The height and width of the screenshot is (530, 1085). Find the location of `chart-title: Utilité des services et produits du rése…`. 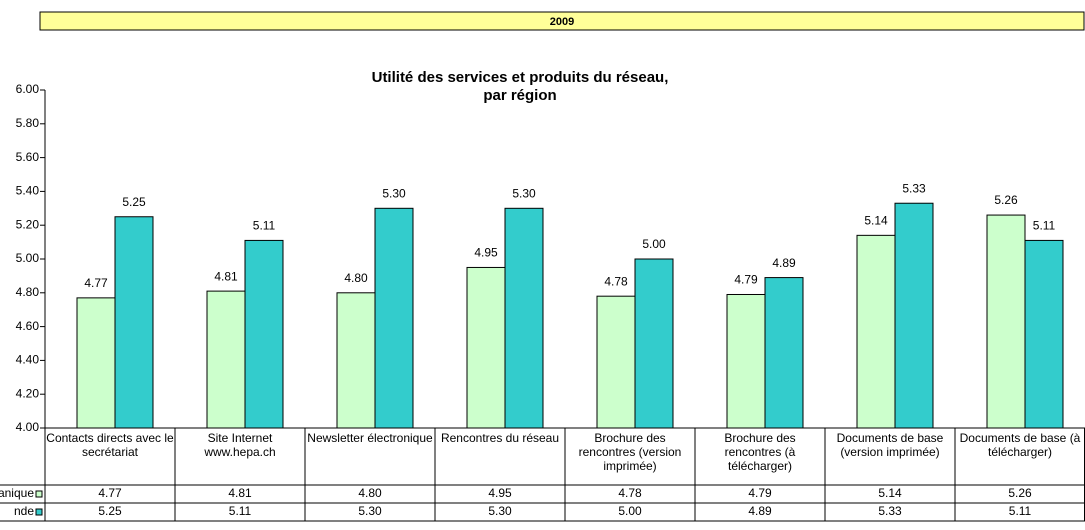

chart-title: Utilité des services et produits du rése… is located at coordinates (520, 77).